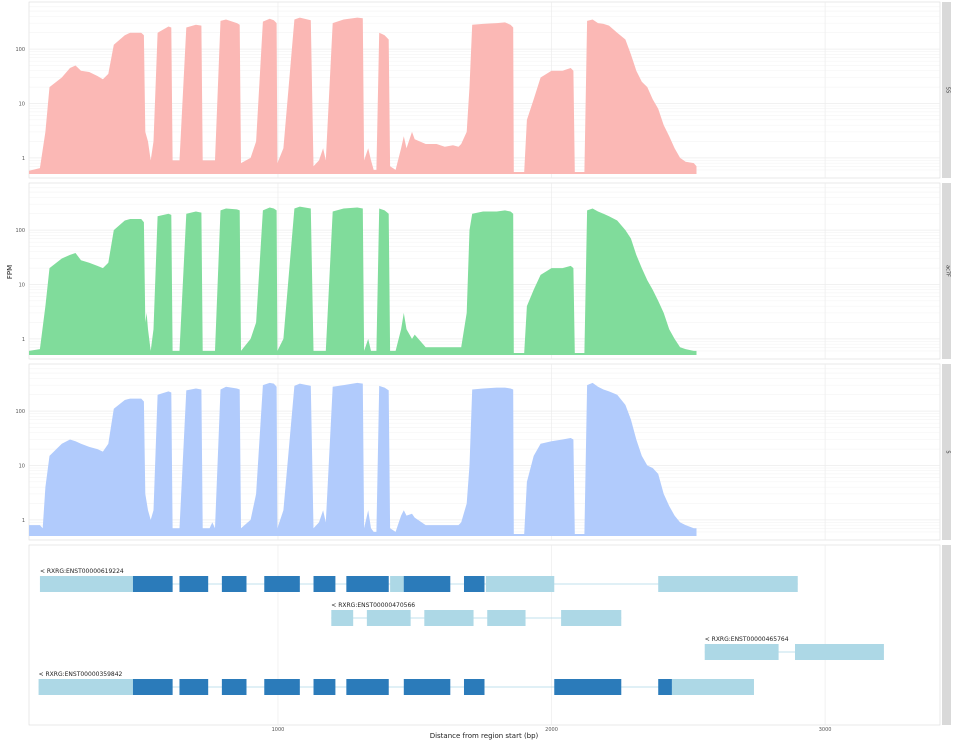 This screenshot has width=958, height=746. What do you see at coordinates (278, 730) in the screenshot?
I see `x-tick-label: 1000` at bounding box center [278, 730].